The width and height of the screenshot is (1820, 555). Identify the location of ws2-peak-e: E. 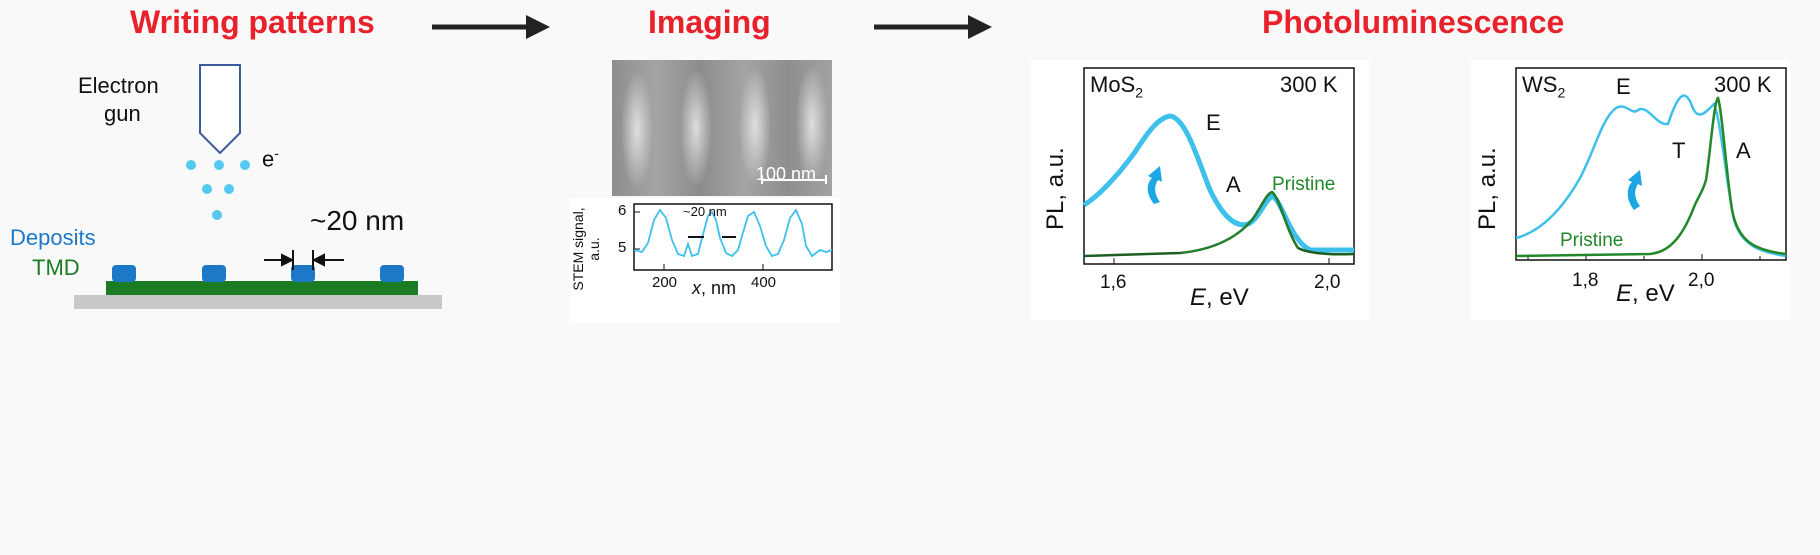
(1623, 86).